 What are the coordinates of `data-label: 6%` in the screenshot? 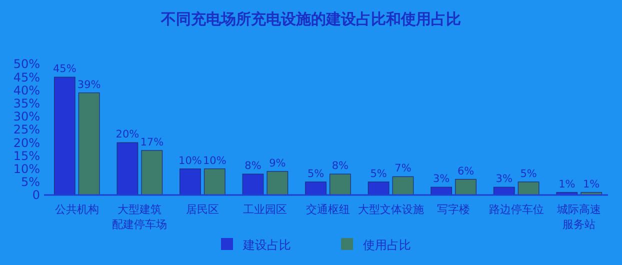 It's located at (465, 171).